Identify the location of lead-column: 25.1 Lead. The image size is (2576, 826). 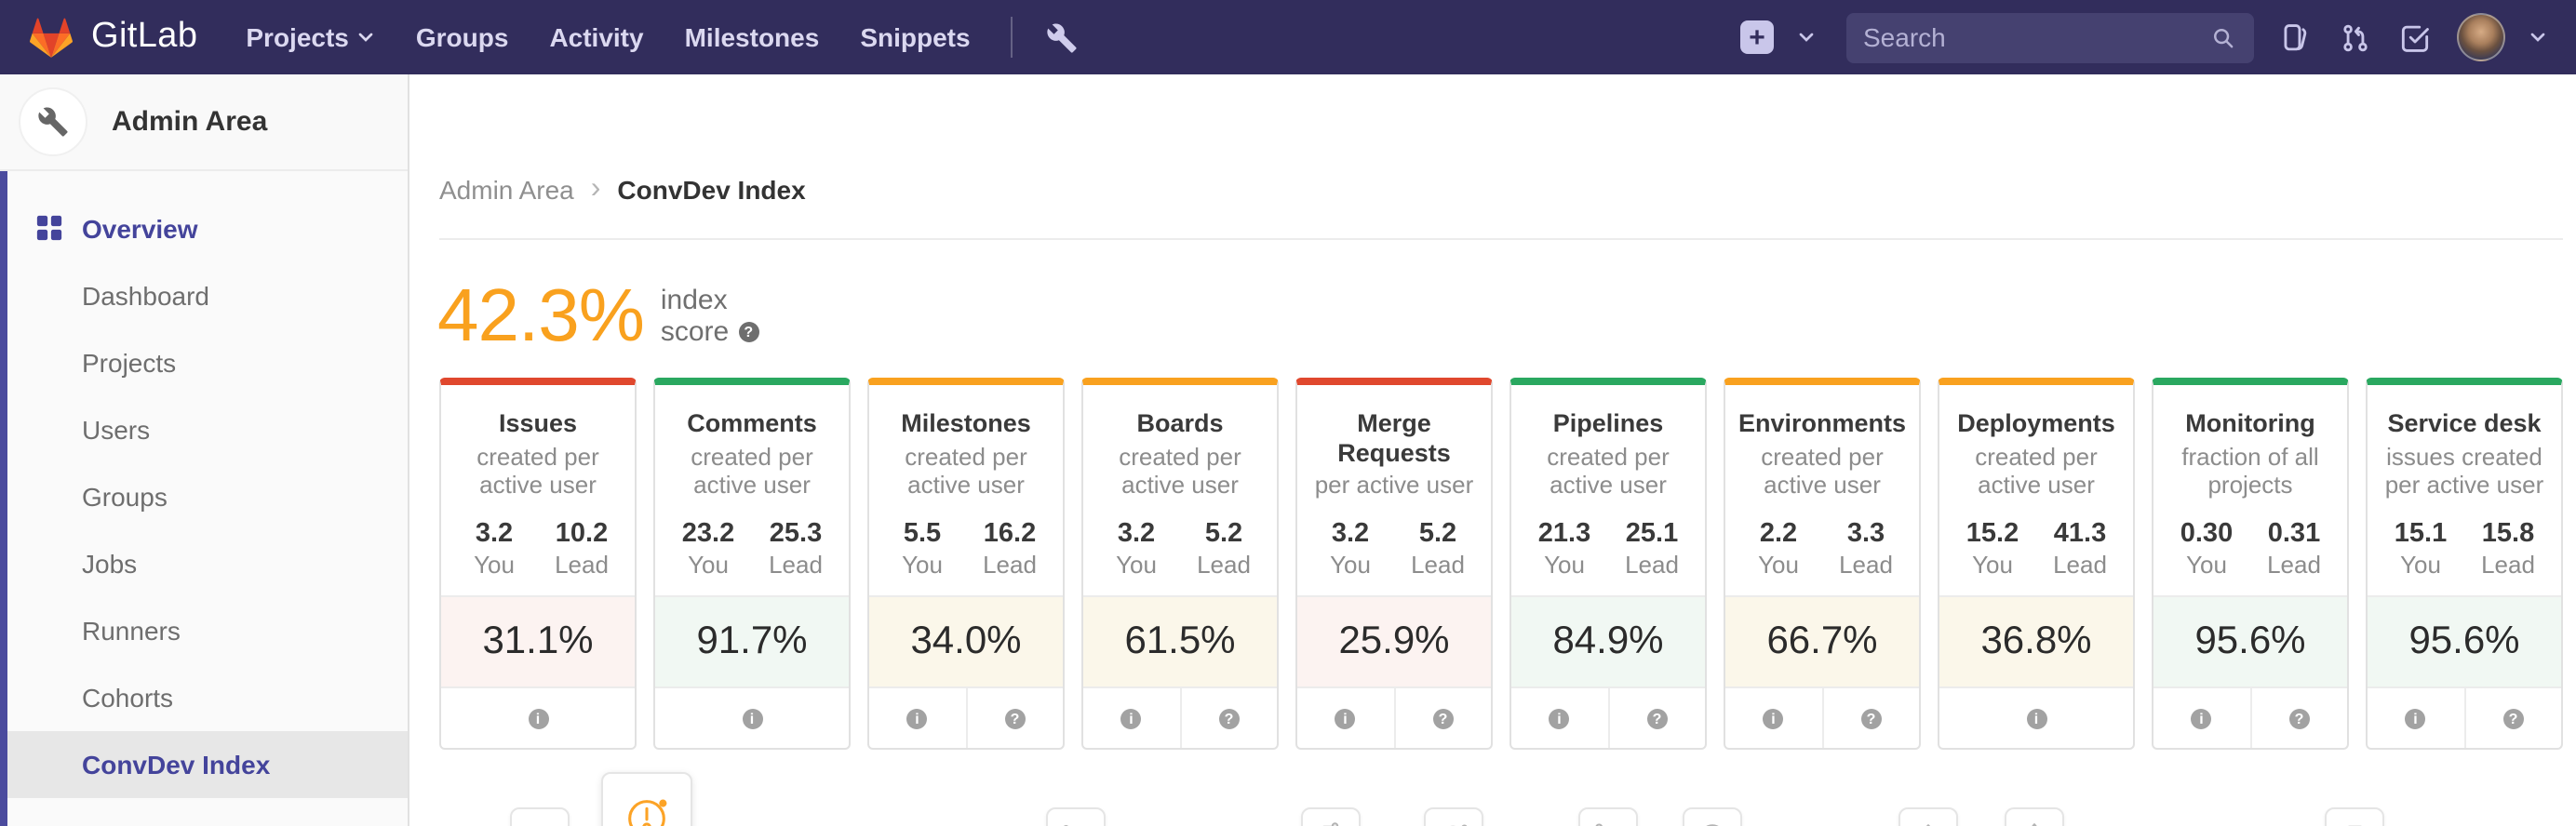
(1652, 549).